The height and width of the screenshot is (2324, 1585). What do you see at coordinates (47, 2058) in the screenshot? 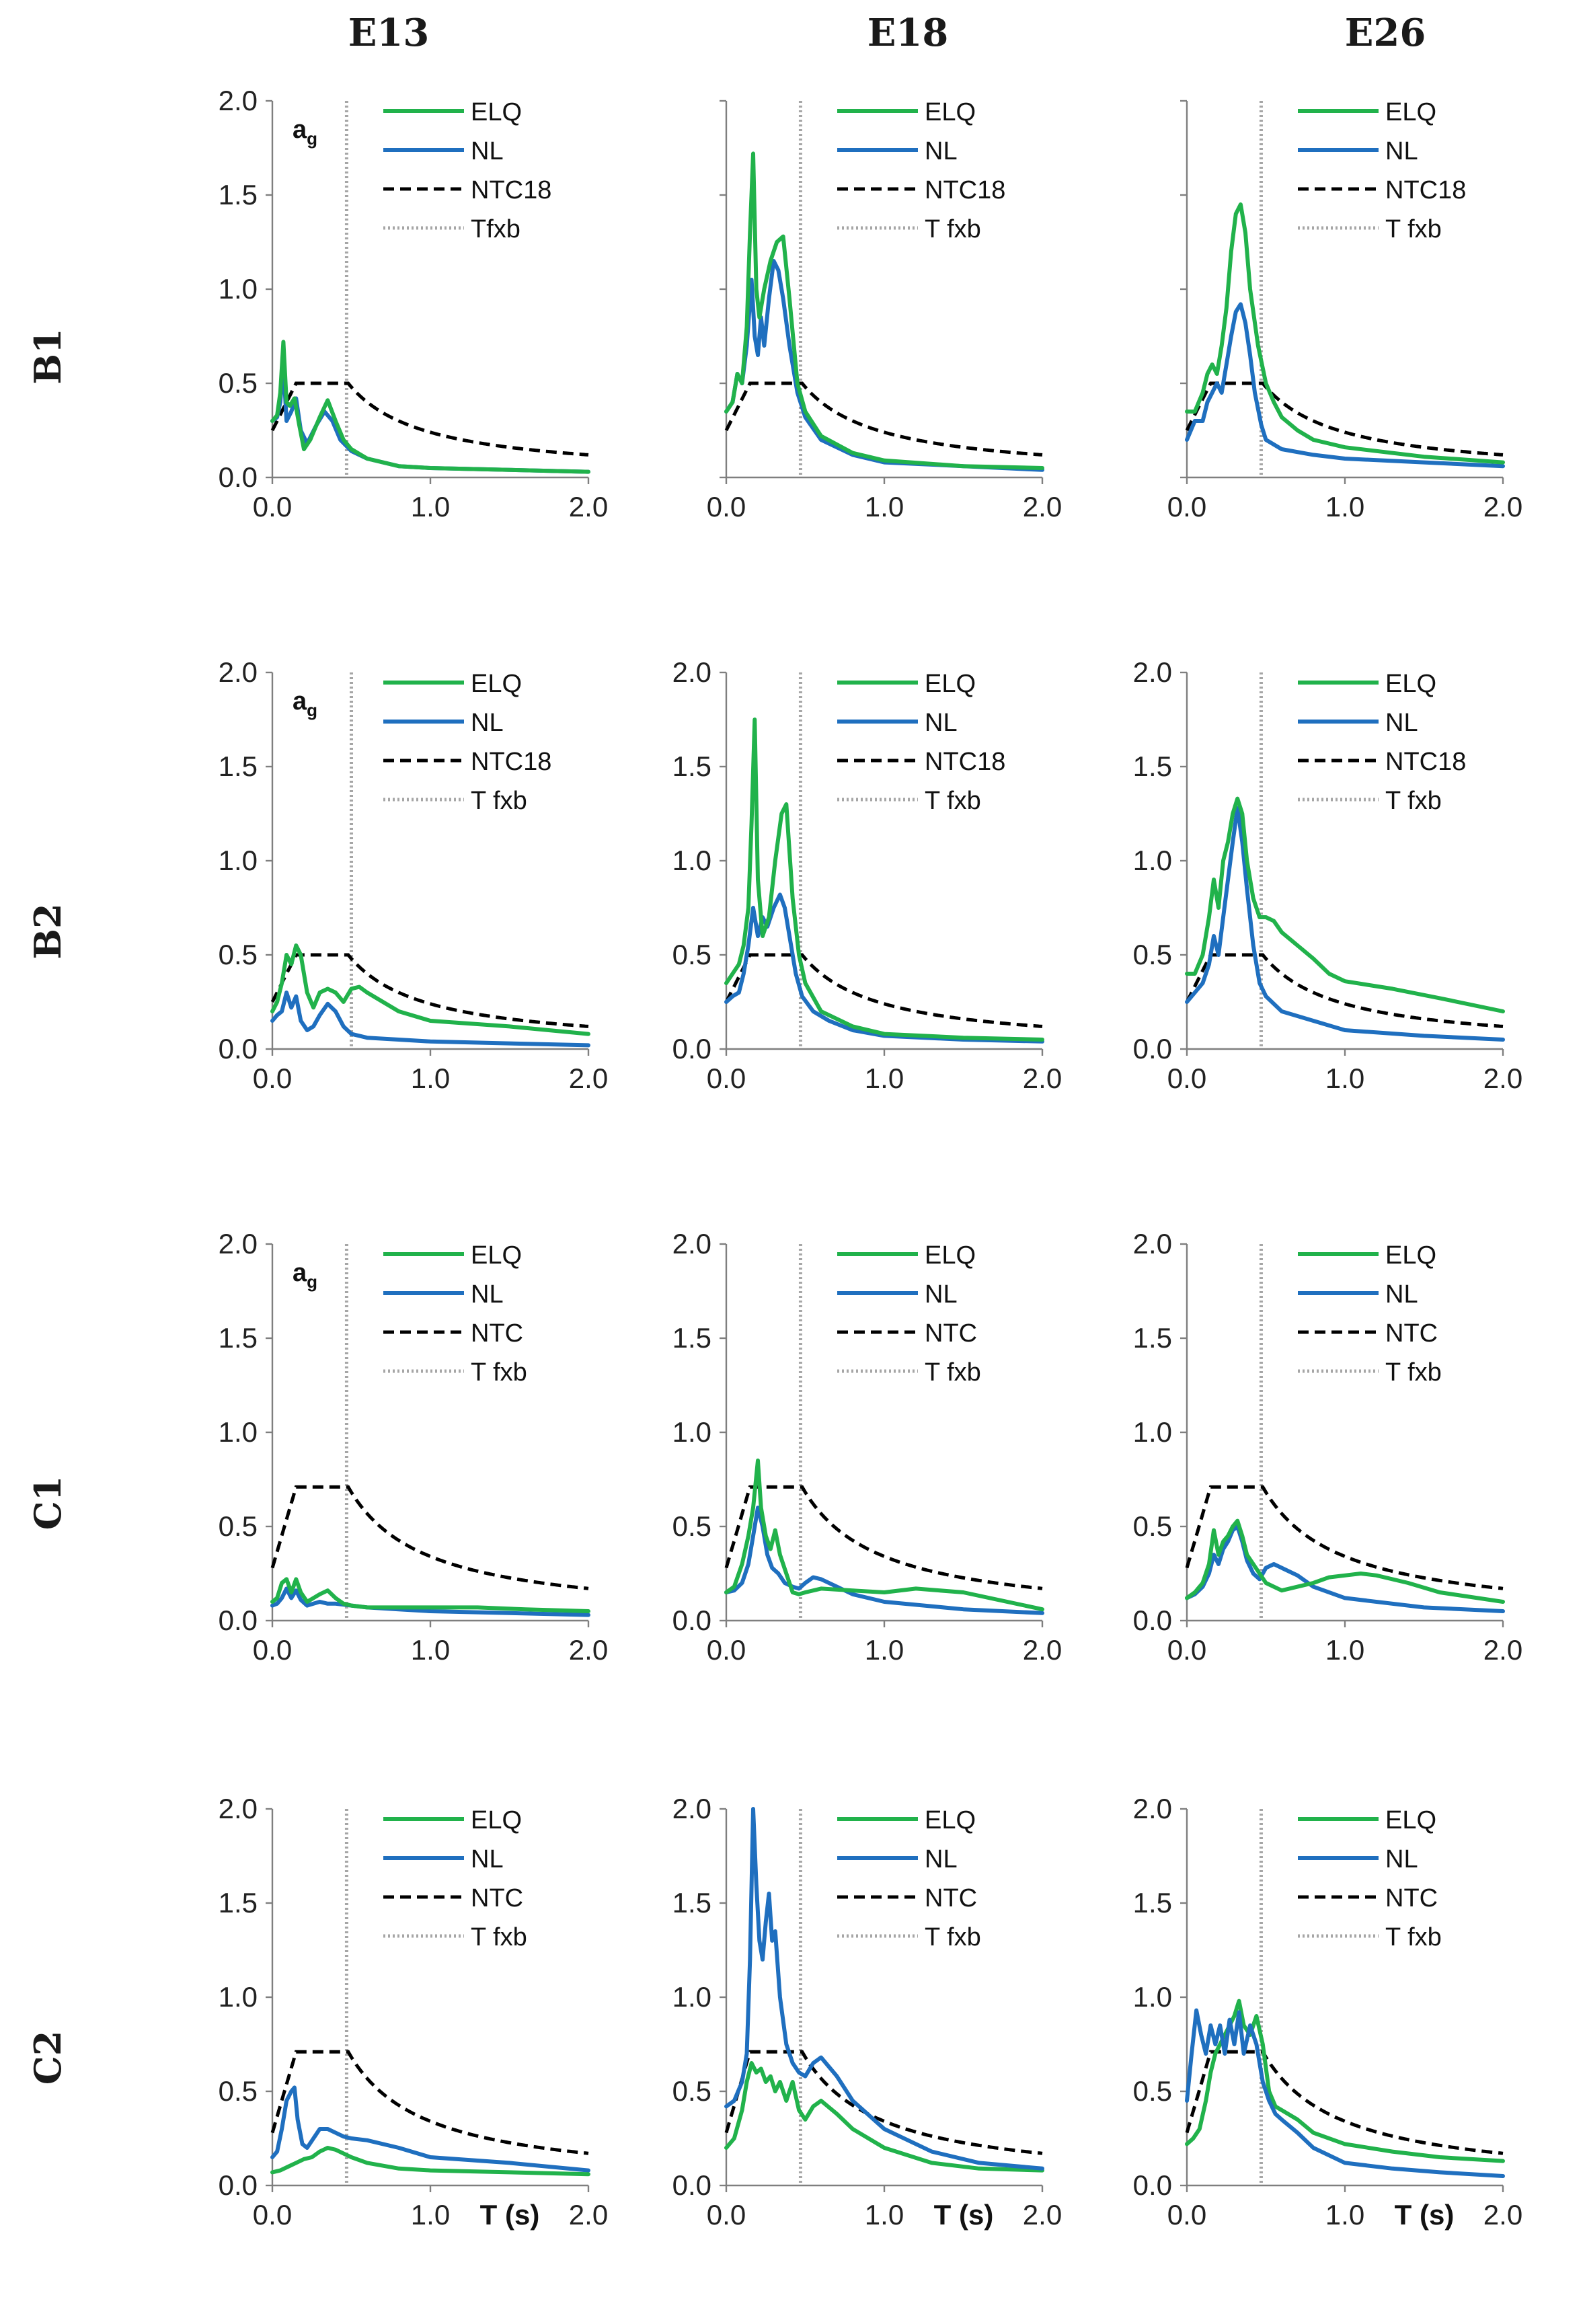
I see `row-title-c2: C2` at bounding box center [47, 2058].